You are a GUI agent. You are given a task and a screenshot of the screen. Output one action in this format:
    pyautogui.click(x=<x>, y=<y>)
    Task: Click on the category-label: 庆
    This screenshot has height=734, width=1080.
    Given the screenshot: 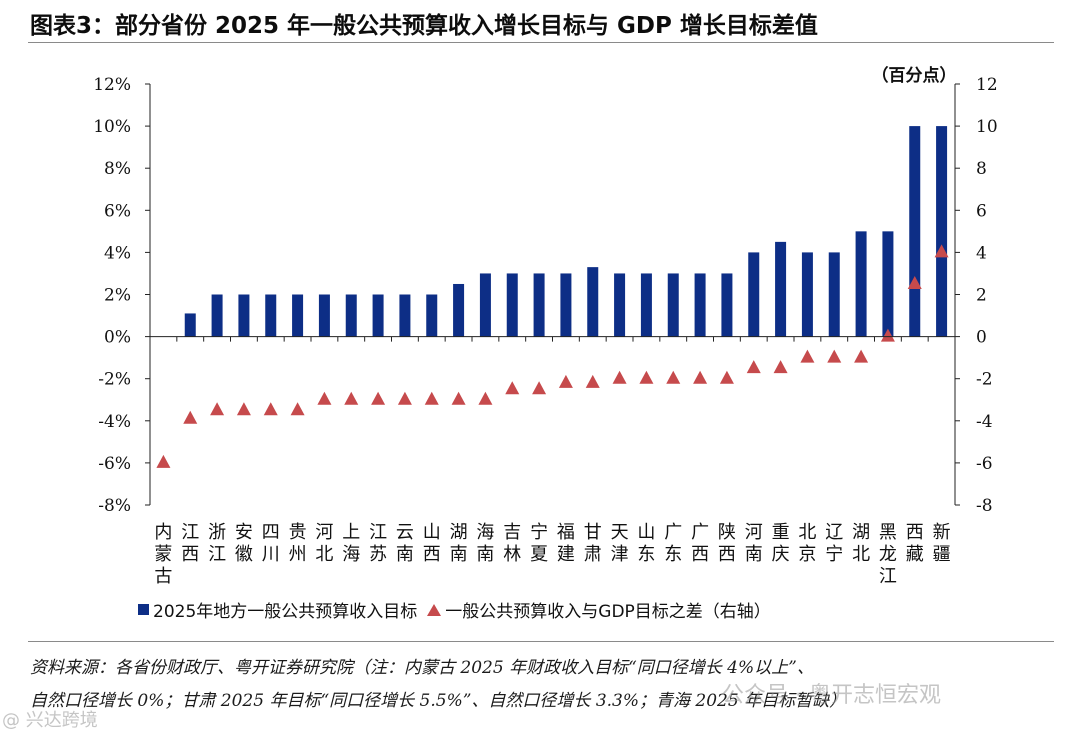 What is the action you would take?
    pyautogui.click(x=781, y=554)
    